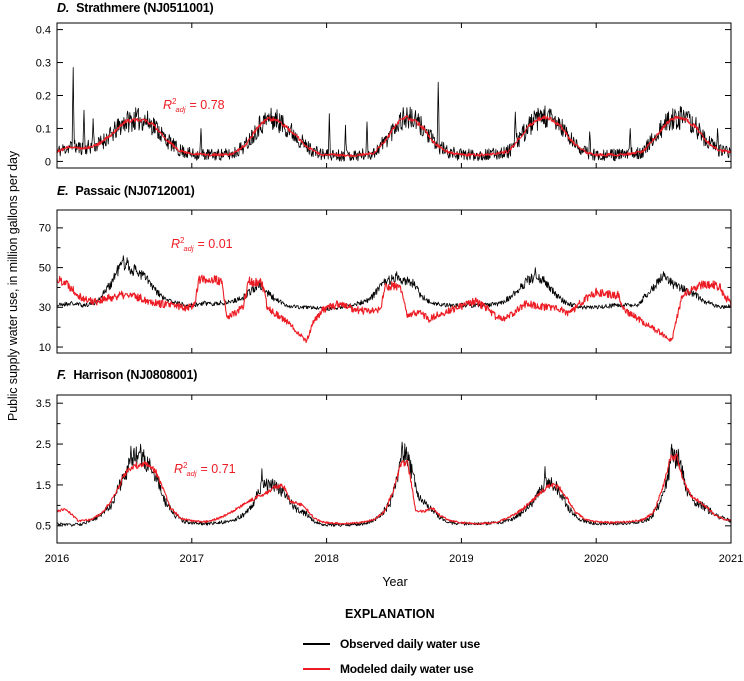  I want to click on observed-line-panel-d, so click(394, 114).